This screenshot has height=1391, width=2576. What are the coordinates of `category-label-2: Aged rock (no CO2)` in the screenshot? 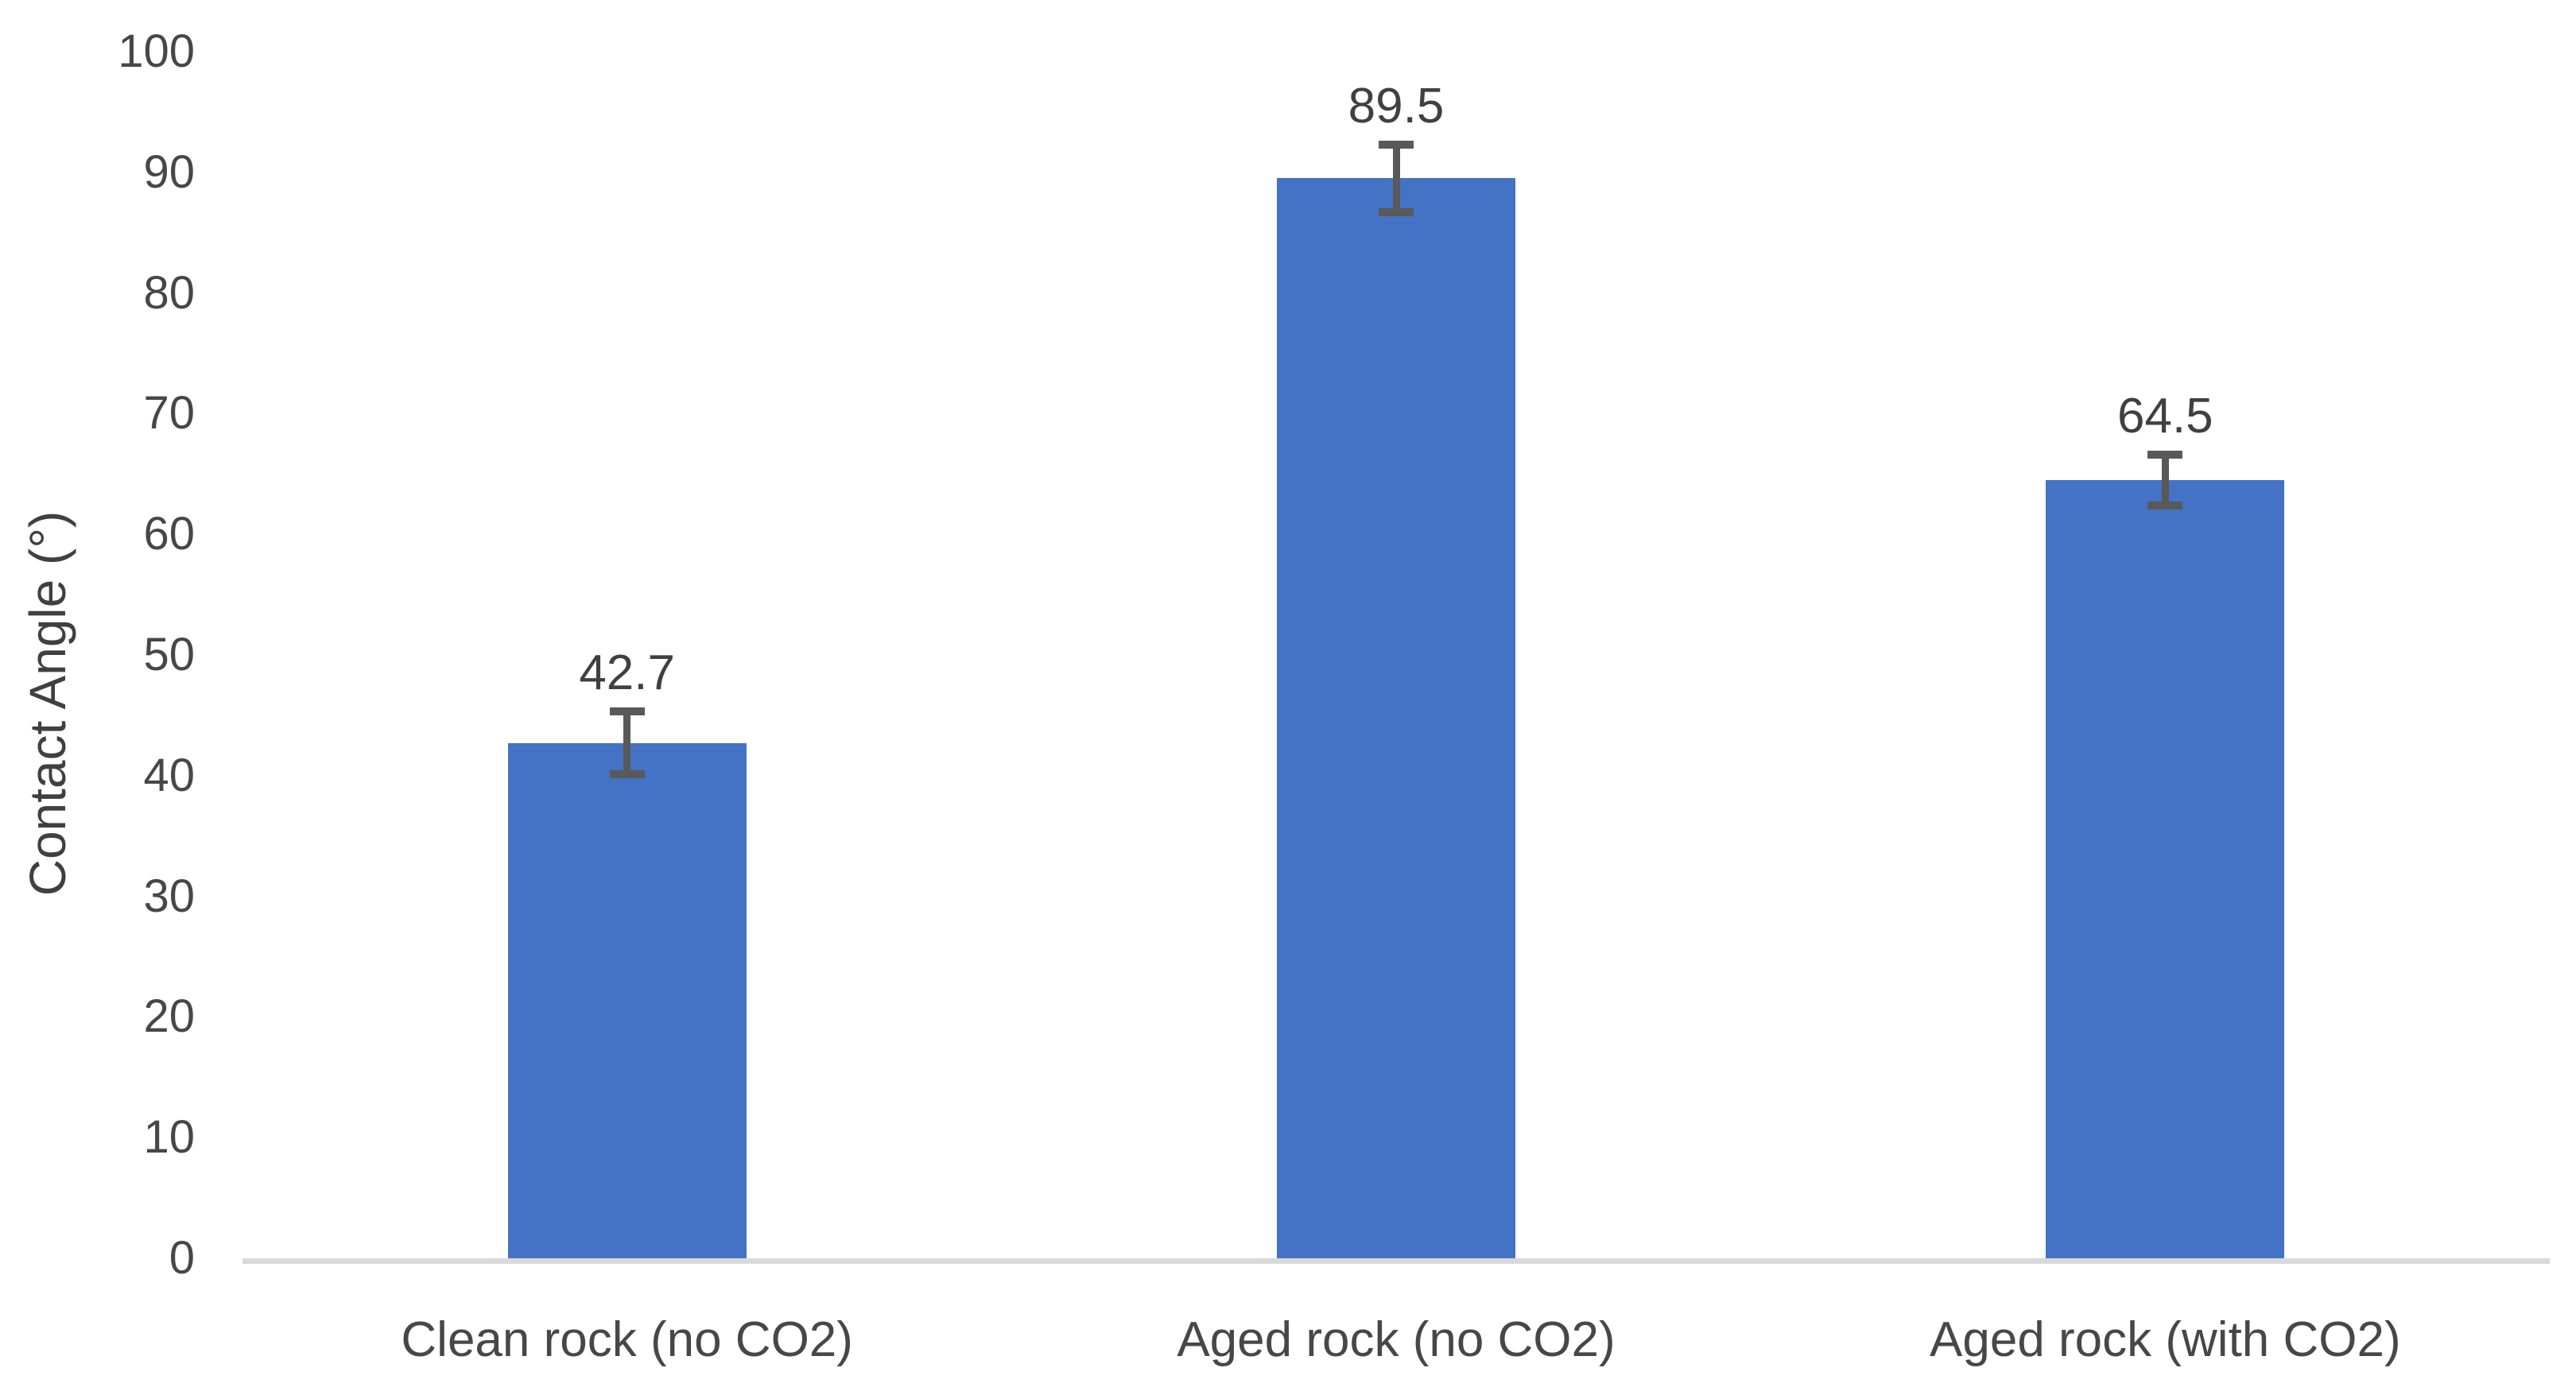 It's located at (1397, 1339).